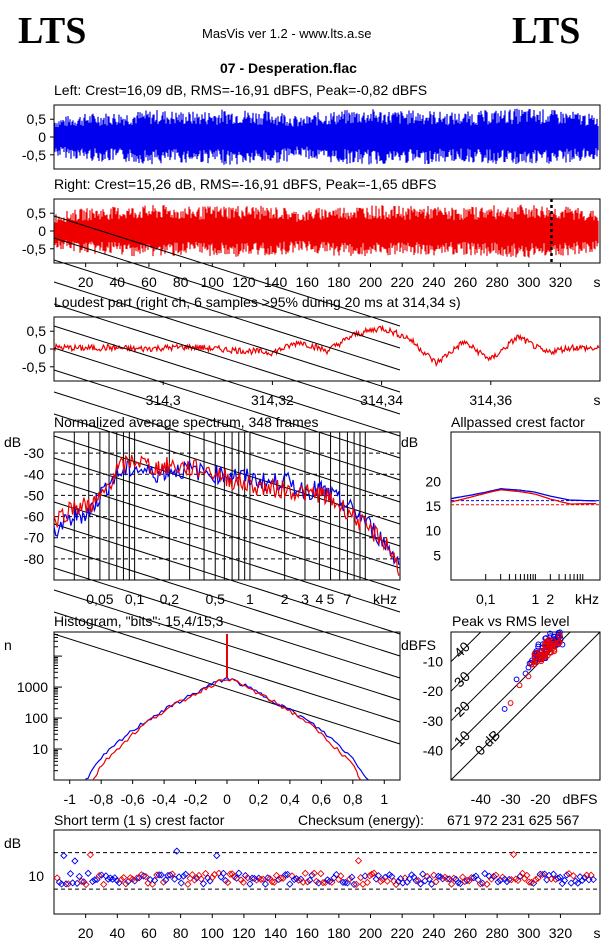 This screenshot has height=946, width=606. Describe the element at coordinates (418, 645) in the screenshot. I see `y-axis-label: dBFS` at that location.